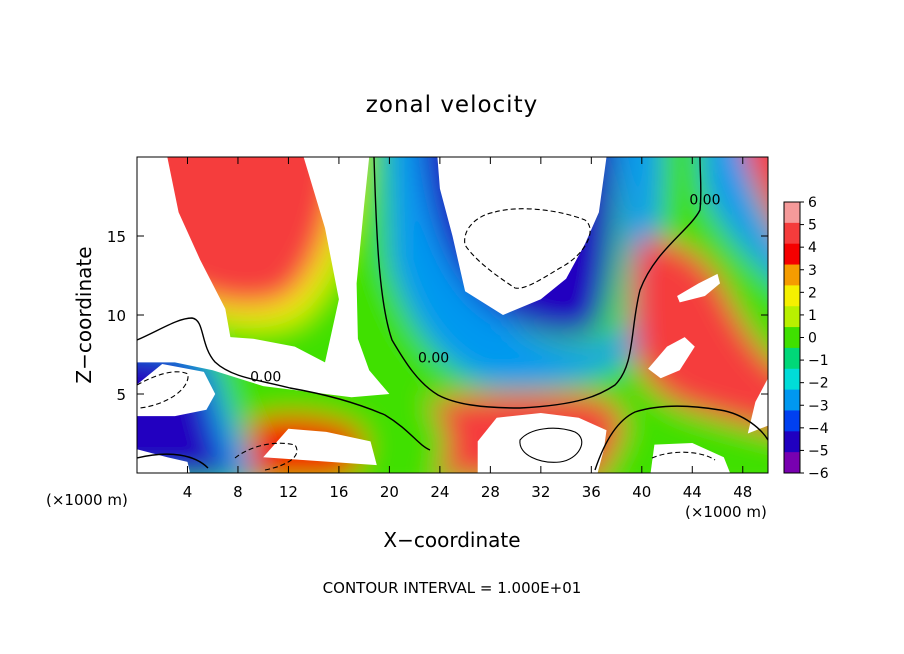 This screenshot has width=904, height=654. What do you see at coordinates (591, 492) in the screenshot?
I see `x-tick-label-36: 36` at bounding box center [591, 492].